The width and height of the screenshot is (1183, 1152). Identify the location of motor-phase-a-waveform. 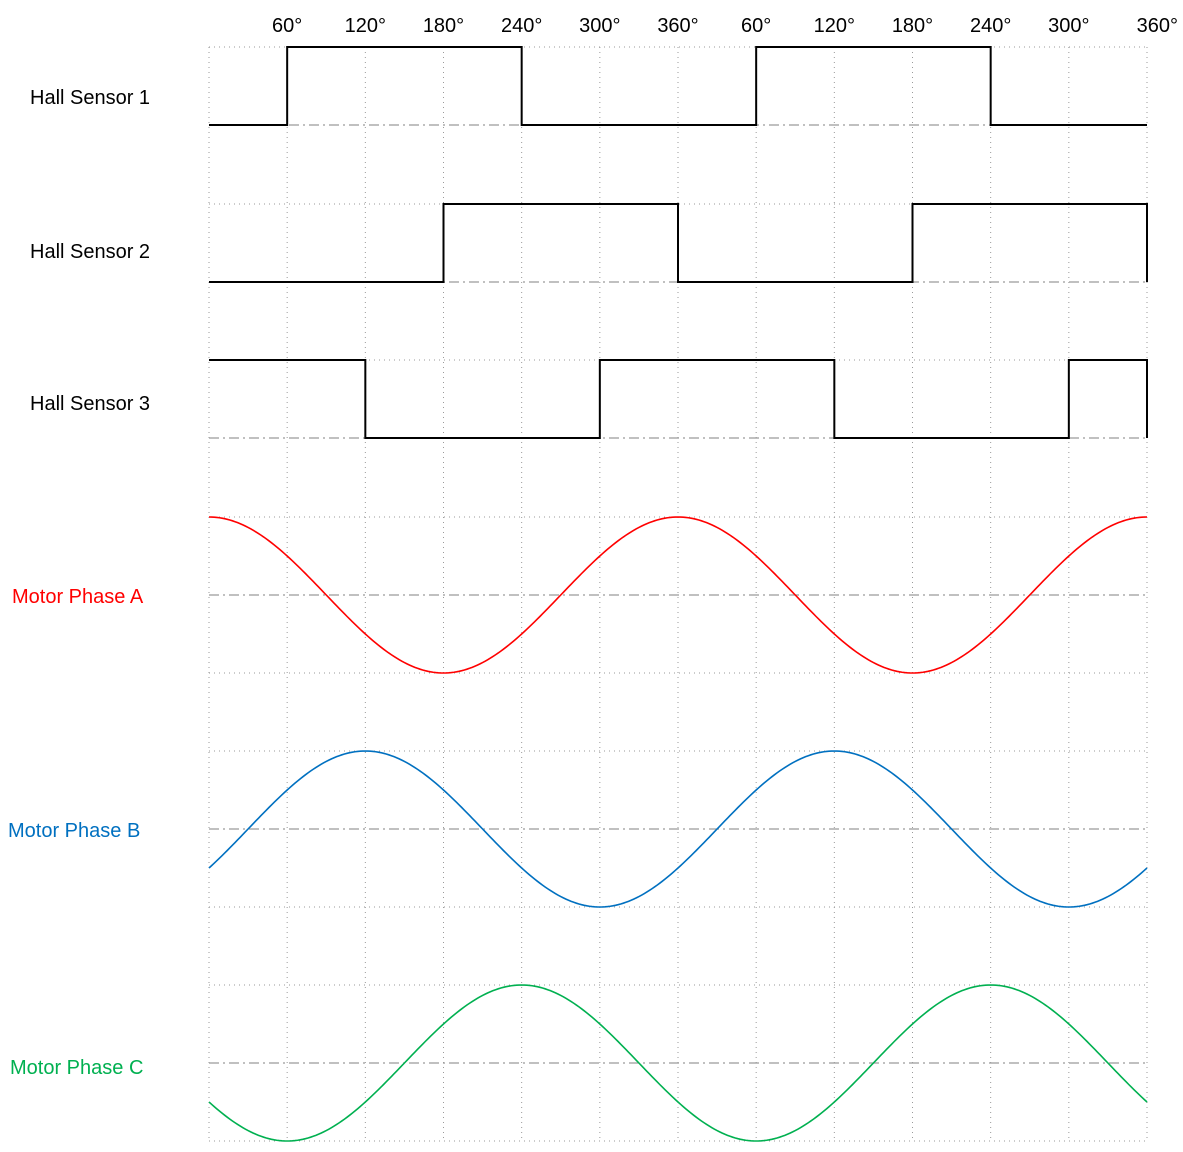
(678, 595).